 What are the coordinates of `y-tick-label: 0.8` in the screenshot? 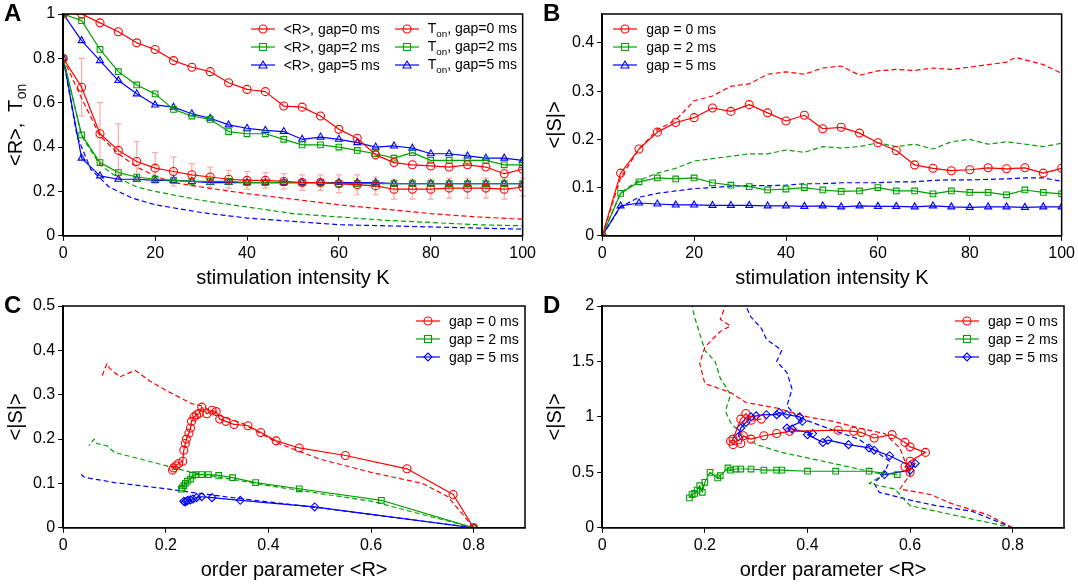 It's located at (44, 57).